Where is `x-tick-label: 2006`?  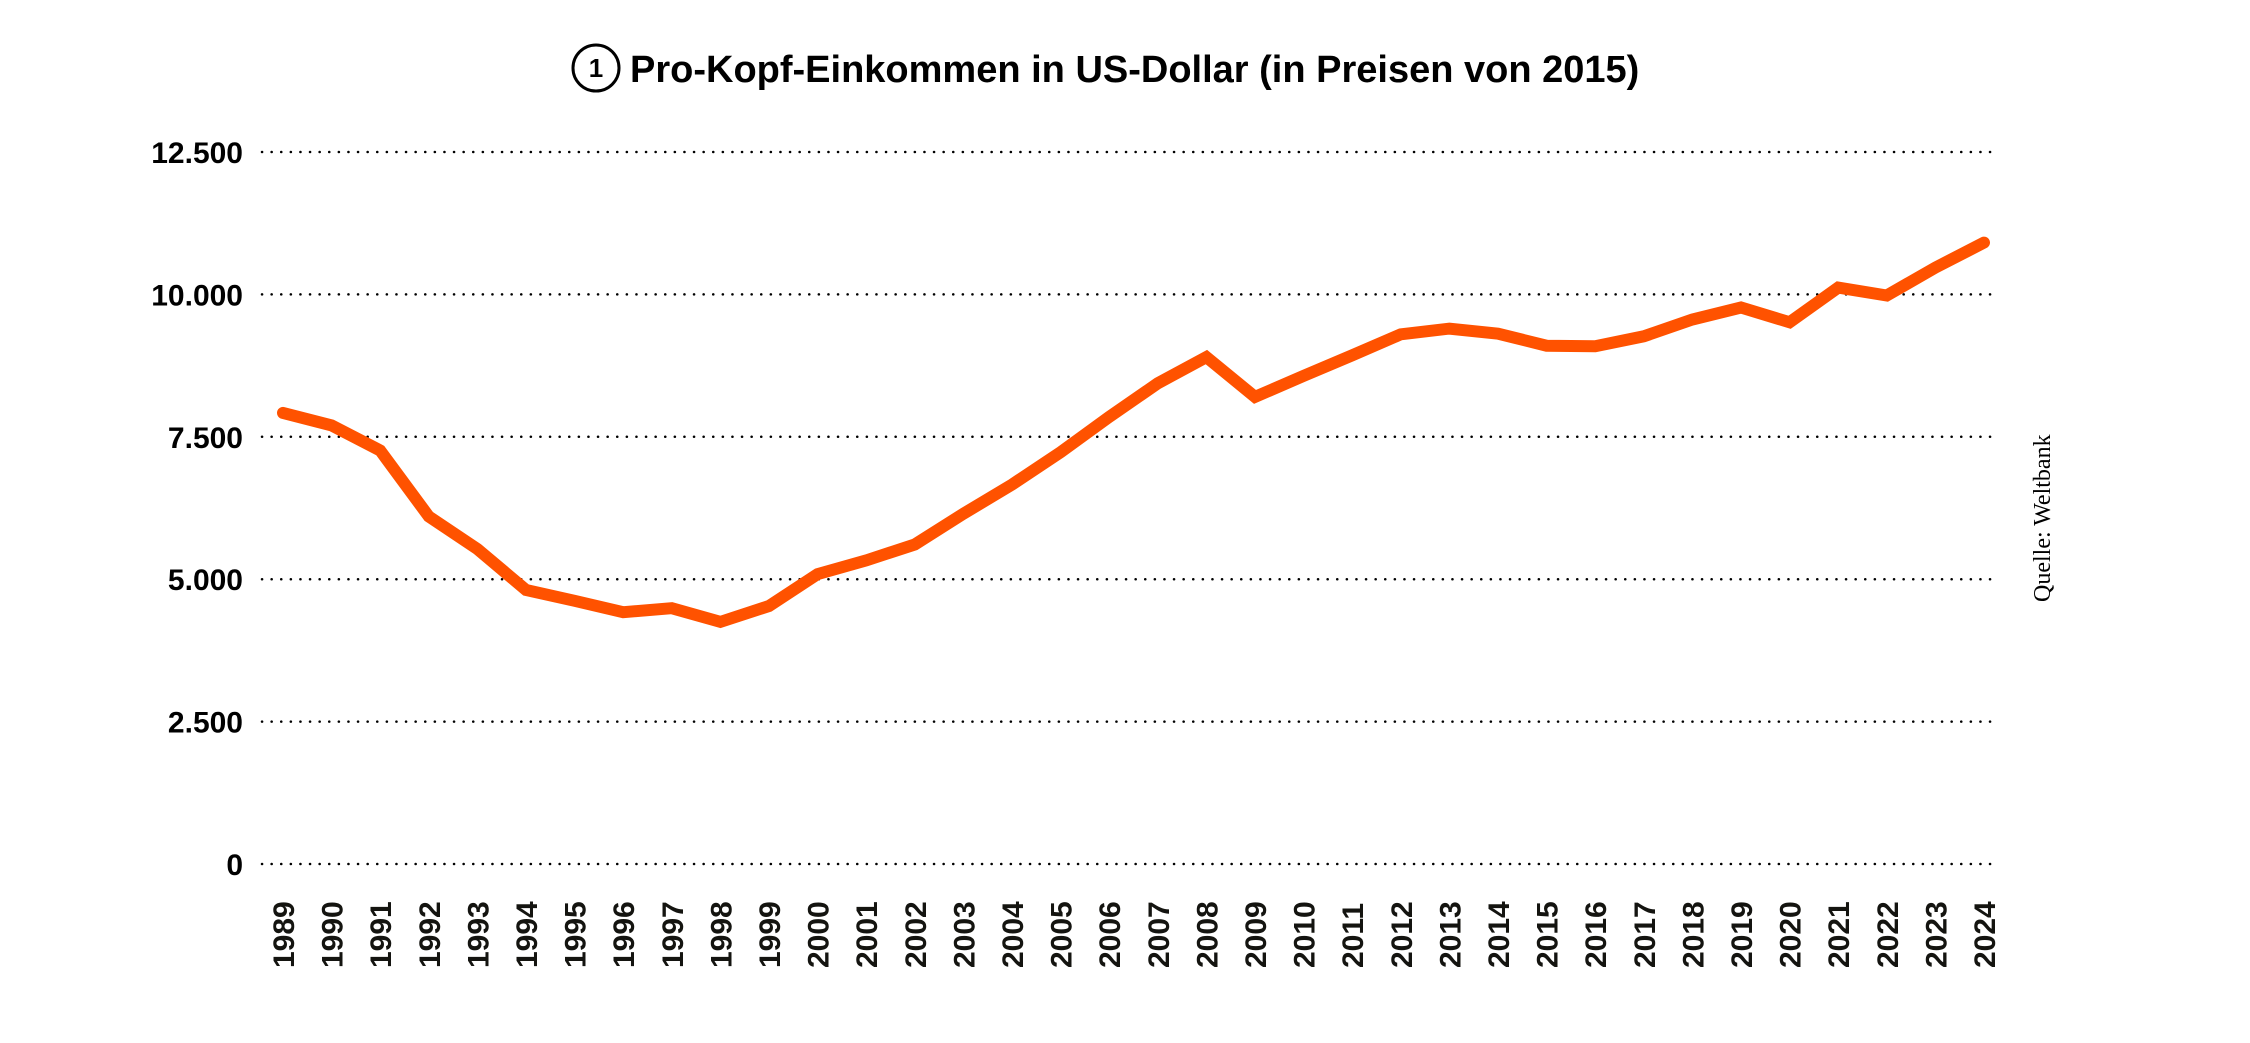
x-tick-label: 2006 is located at coordinates (1110, 934).